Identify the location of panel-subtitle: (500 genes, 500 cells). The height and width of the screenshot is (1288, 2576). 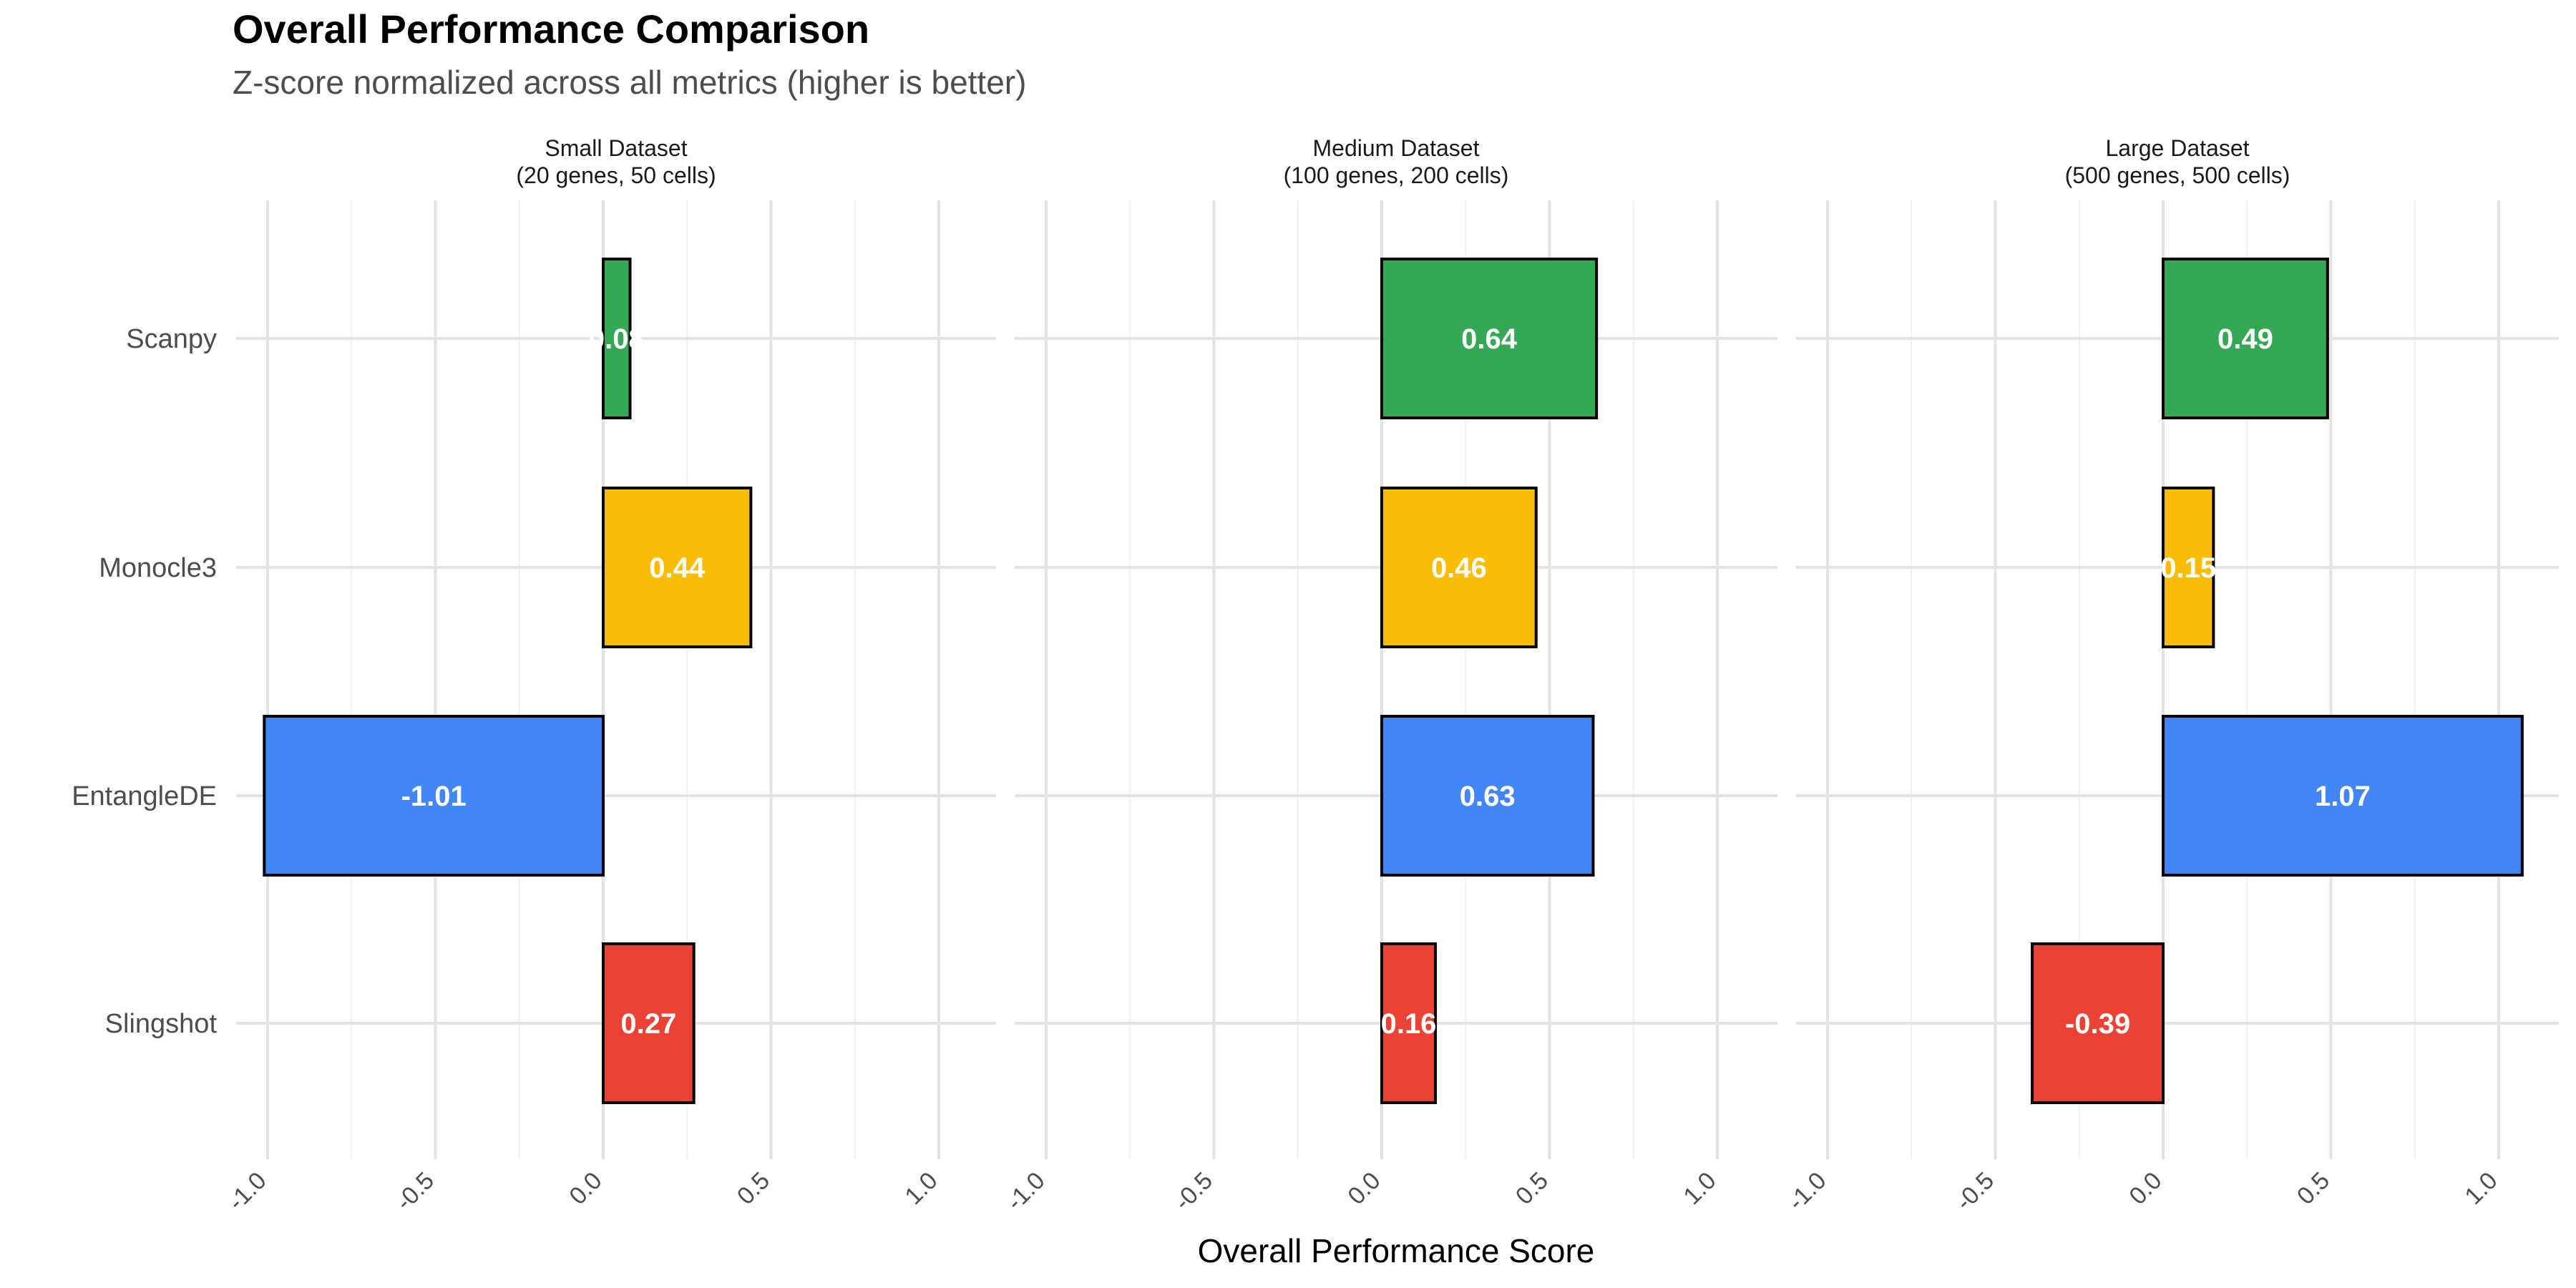
(2177, 175).